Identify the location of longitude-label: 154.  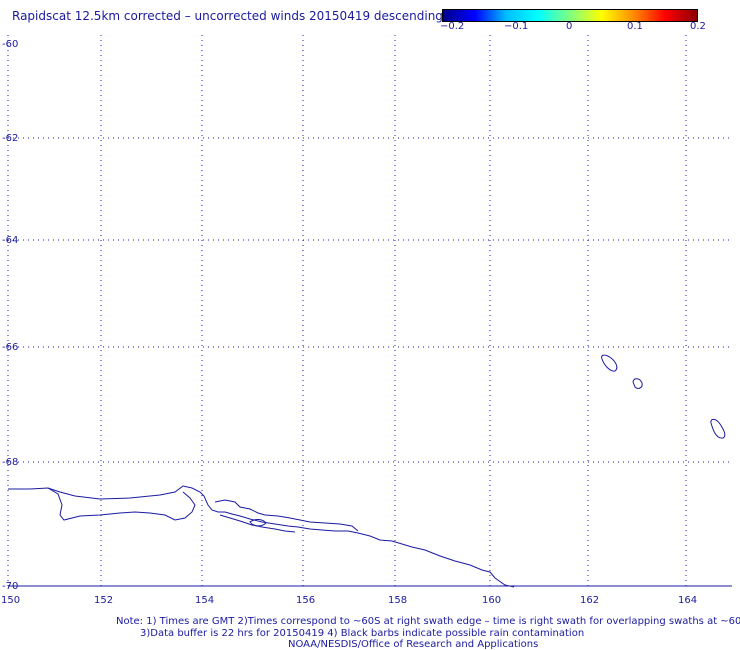
(204, 600).